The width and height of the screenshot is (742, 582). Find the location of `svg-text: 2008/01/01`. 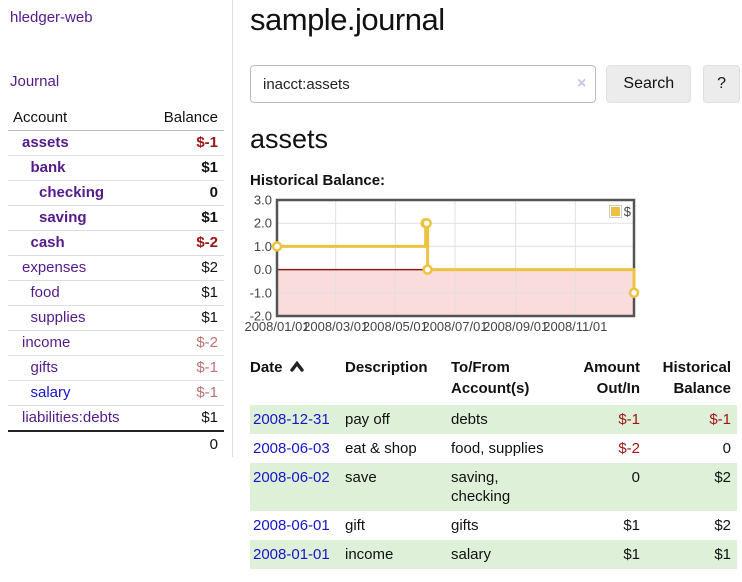

svg-text: 2008/01/01 is located at coordinates (276, 326).